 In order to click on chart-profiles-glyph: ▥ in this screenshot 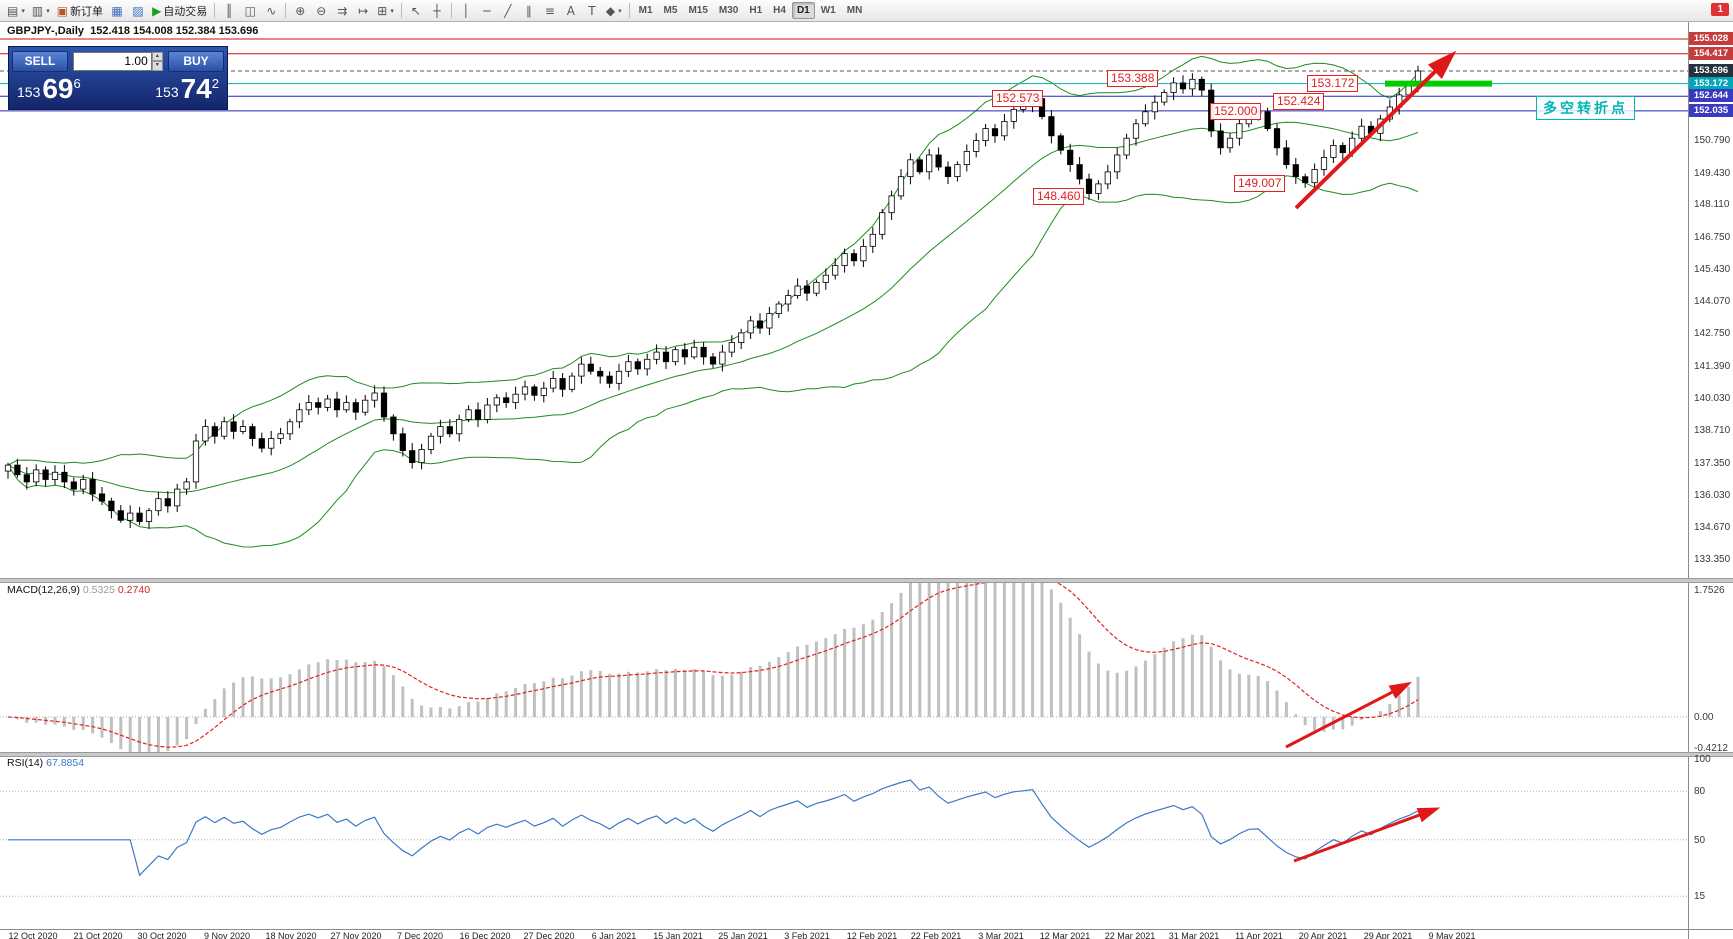, I will do `click(37, 10)`.